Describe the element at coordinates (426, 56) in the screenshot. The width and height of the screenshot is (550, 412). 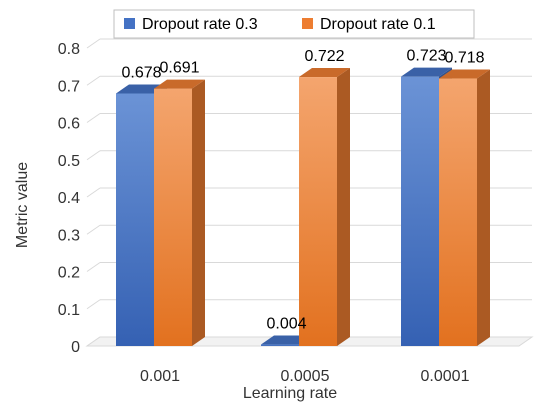
I see `data-label: 0.723` at that location.